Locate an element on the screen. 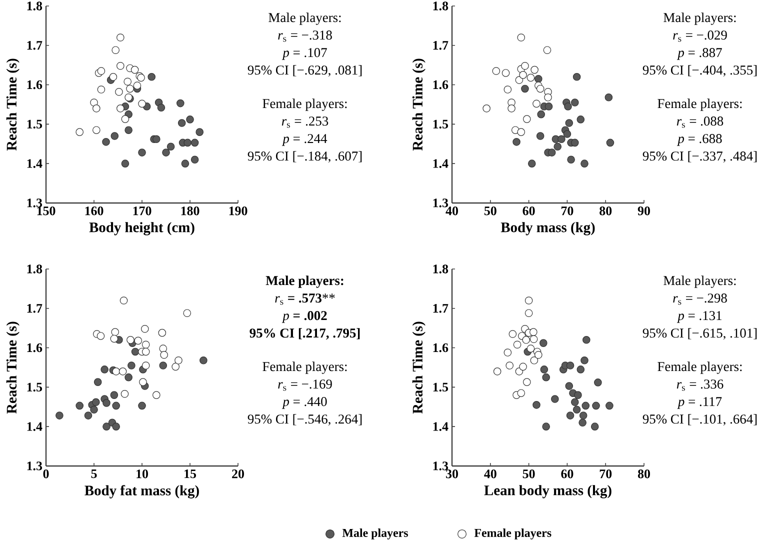 This screenshot has width=782, height=548. text: p = .117 is located at coordinates (699, 403).